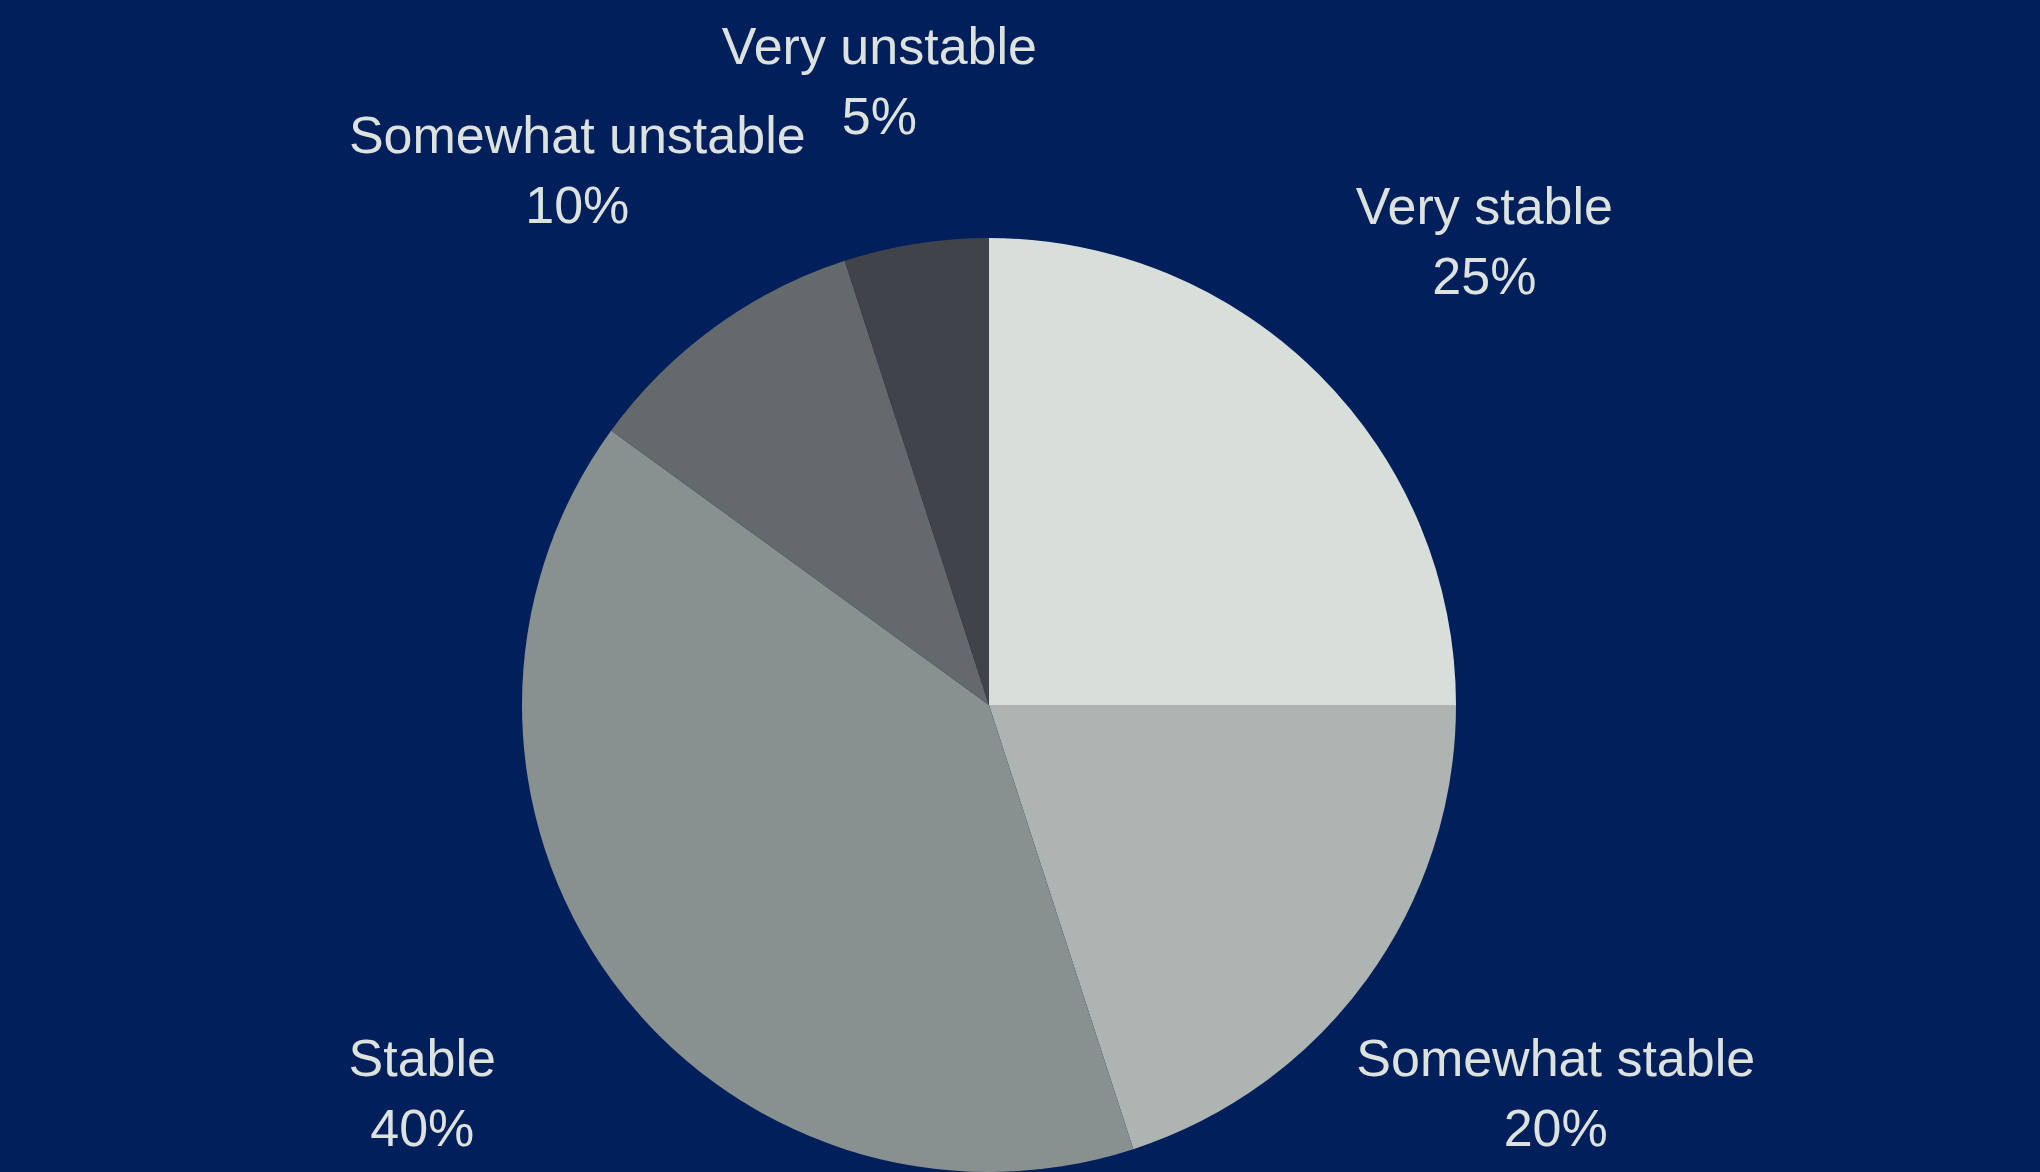  What do you see at coordinates (577, 204) in the screenshot?
I see `data-label: 10%` at bounding box center [577, 204].